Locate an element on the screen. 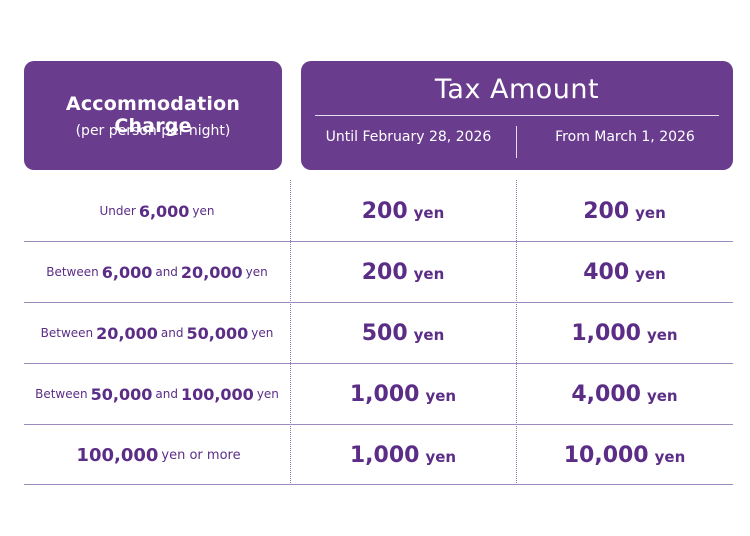  tax-from-cell: 1,000 yen is located at coordinates (624, 333).